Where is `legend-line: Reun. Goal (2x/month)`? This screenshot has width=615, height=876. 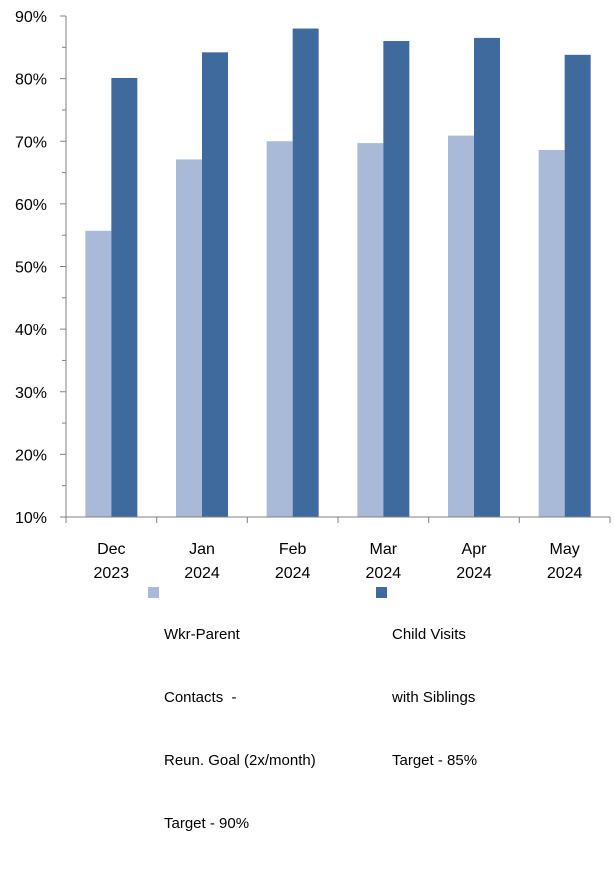 legend-line: Reun. Goal (2x/month) is located at coordinates (240, 760).